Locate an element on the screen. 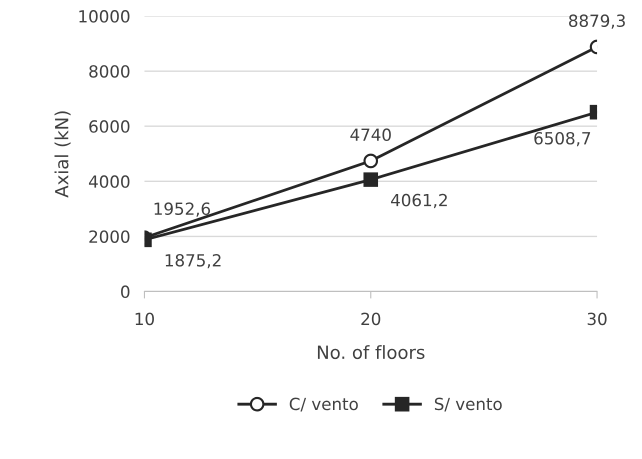  data-label: 1875,2 is located at coordinates (193, 261).